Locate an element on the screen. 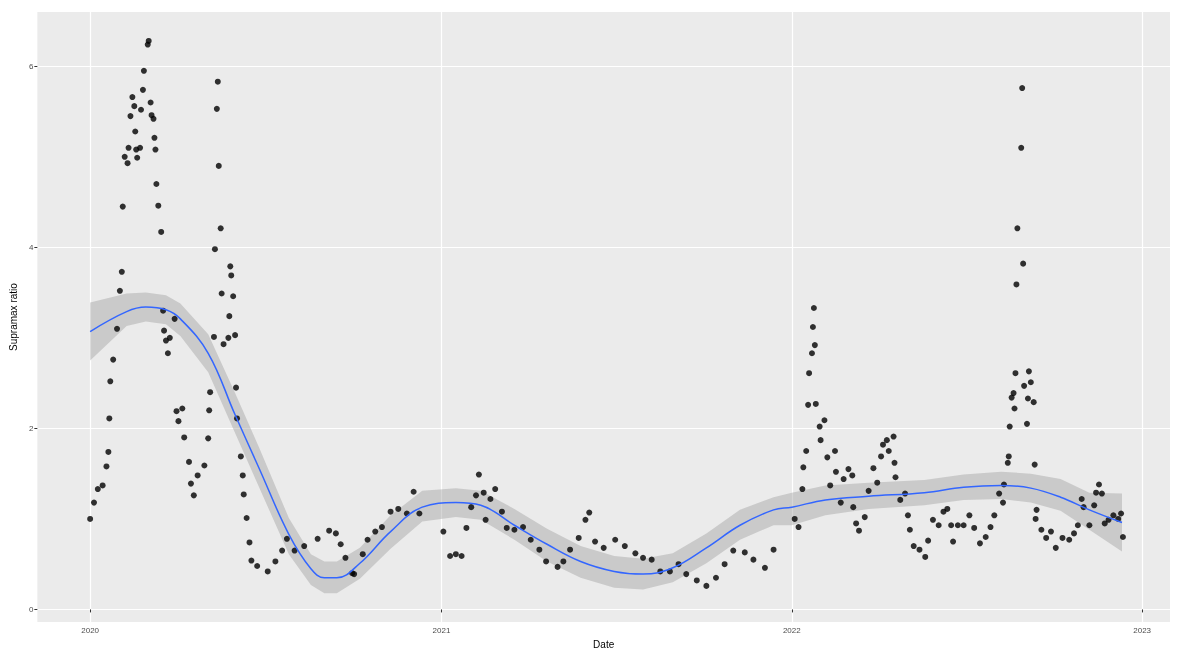 This screenshot has width=1182, height=654. x-axis-title: Date is located at coordinates (604, 644).